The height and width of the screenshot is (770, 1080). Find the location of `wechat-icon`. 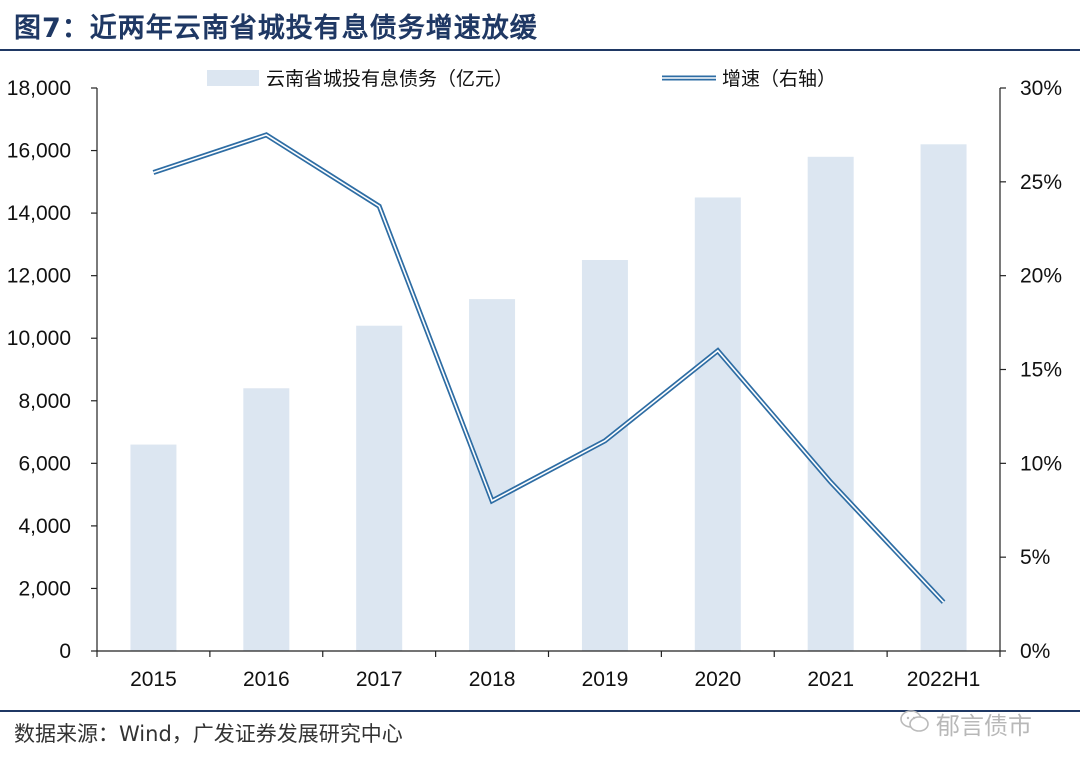

wechat-icon is located at coordinates (915, 724).